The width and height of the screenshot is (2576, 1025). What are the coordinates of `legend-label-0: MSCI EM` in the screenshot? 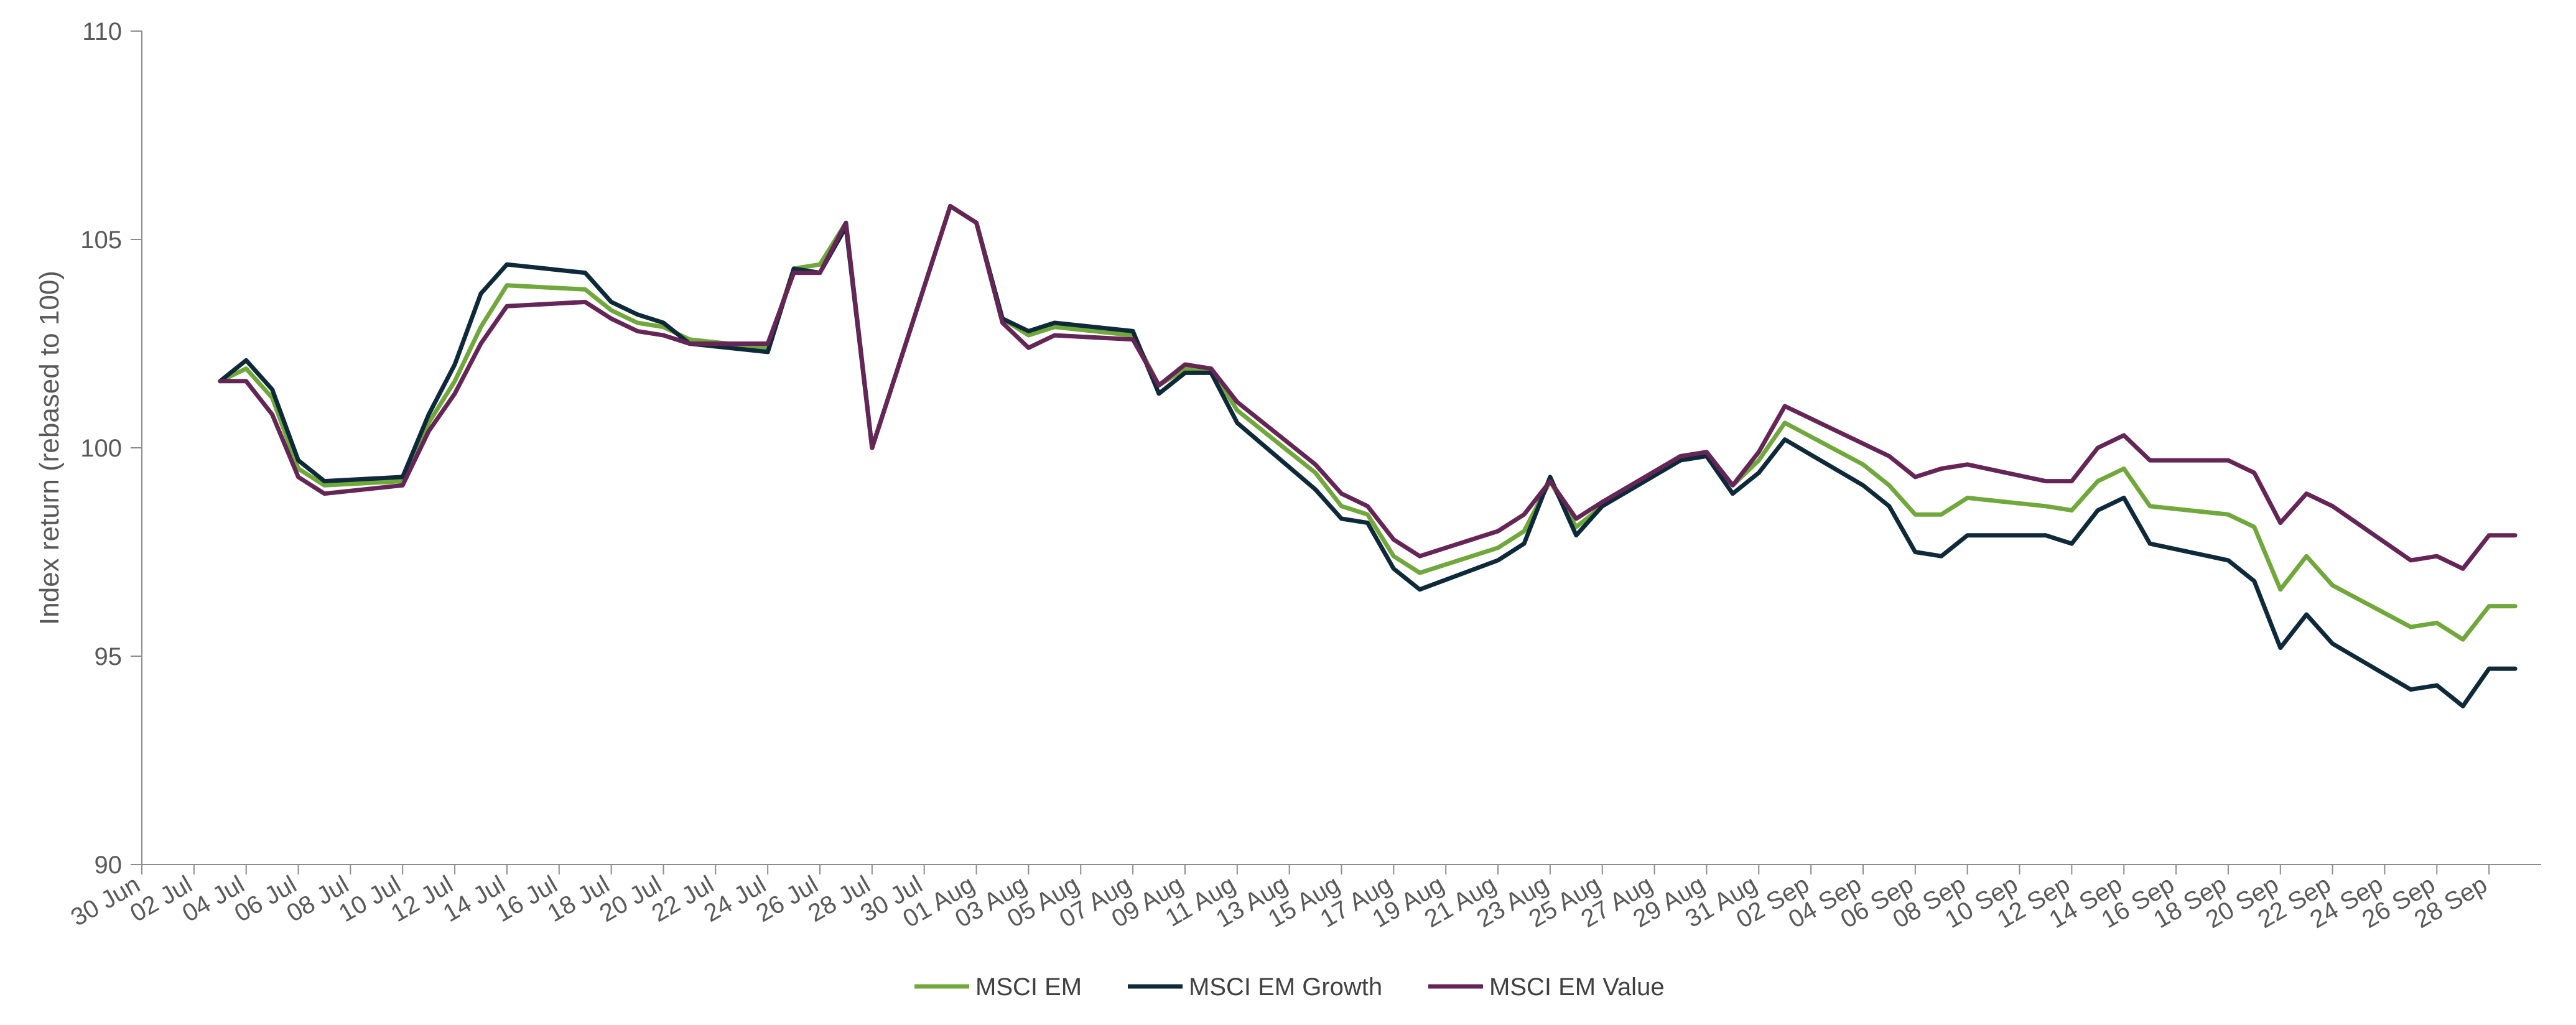 It's located at (1028, 987).